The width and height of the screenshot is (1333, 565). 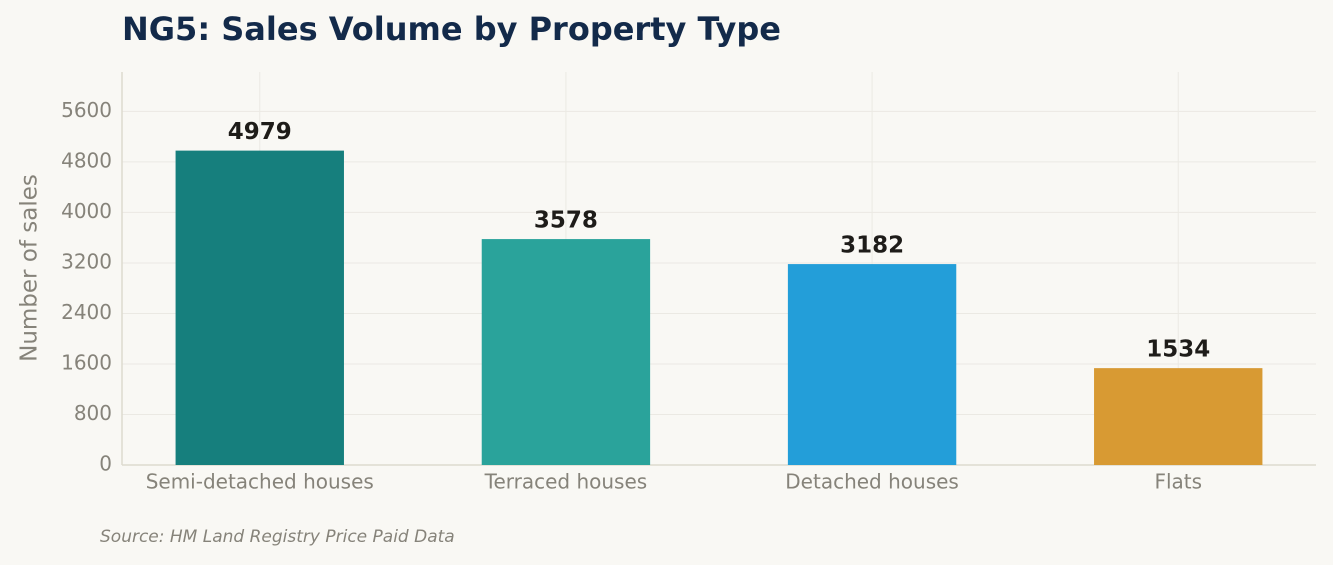 What do you see at coordinates (86, 160) in the screenshot?
I see `y-tick-label: 4800` at bounding box center [86, 160].